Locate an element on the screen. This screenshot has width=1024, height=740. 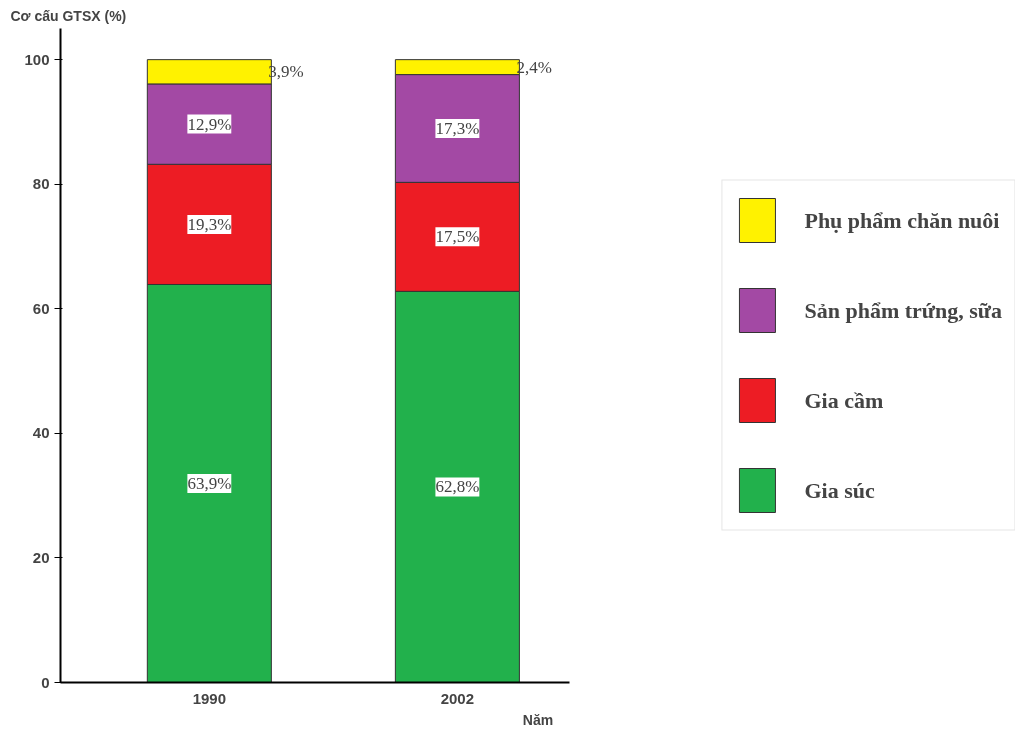
legend-label: Sản phẩm trứng, sữa is located at coordinates (903, 310).